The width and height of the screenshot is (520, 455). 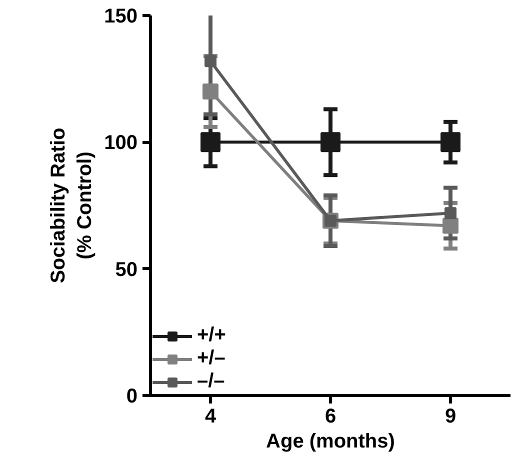 I want to click on y-tick-label: 150, so click(x=121, y=17).